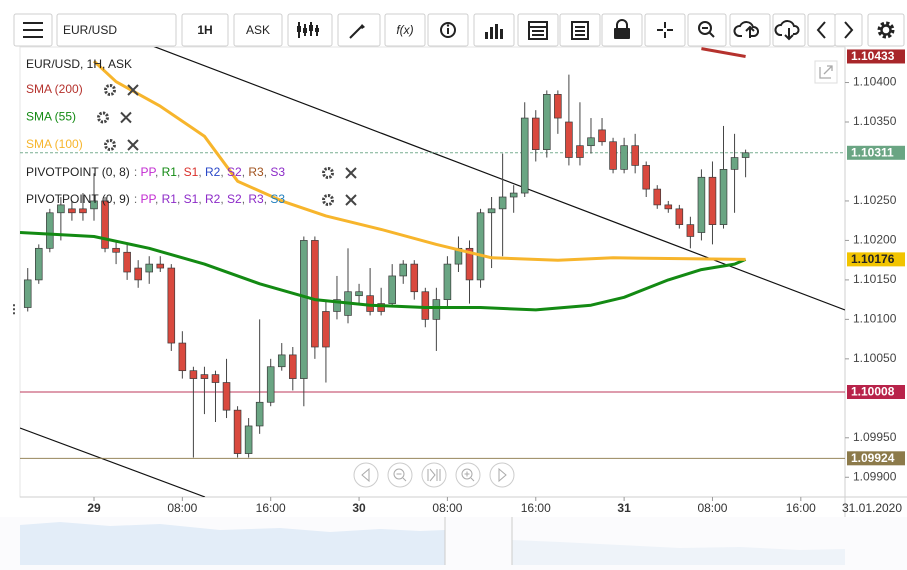 The height and width of the screenshot is (570, 907). I want to click on chart-type-button, so click(310, 30).